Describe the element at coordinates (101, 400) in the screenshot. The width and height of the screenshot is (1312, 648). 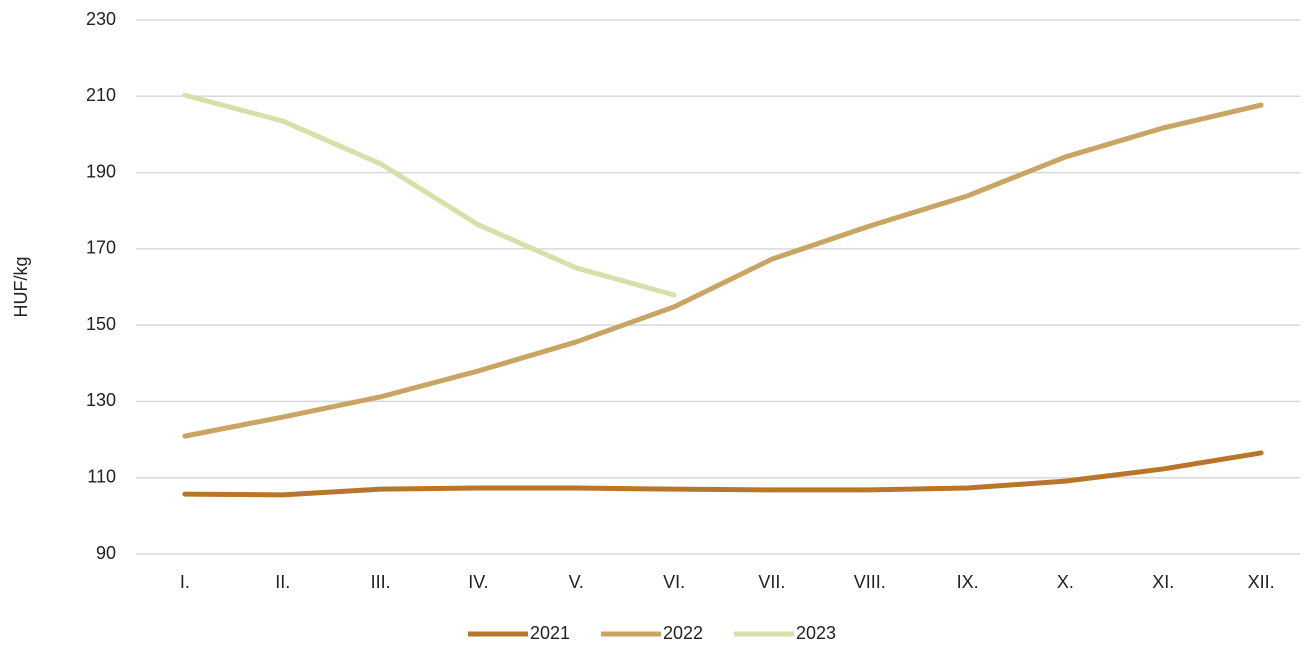
I see `y-tick-label: 130` at that location.